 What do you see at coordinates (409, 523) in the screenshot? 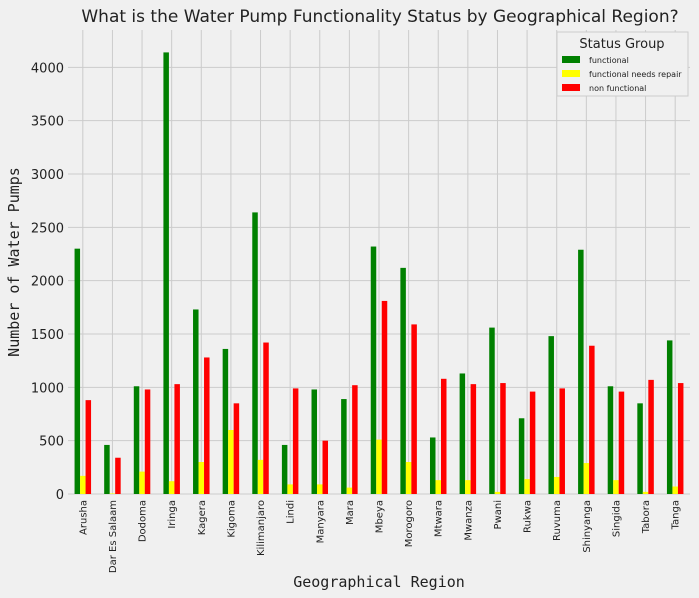
I see `x-tick-label: Morogoro` at bounding box center [409, 523].